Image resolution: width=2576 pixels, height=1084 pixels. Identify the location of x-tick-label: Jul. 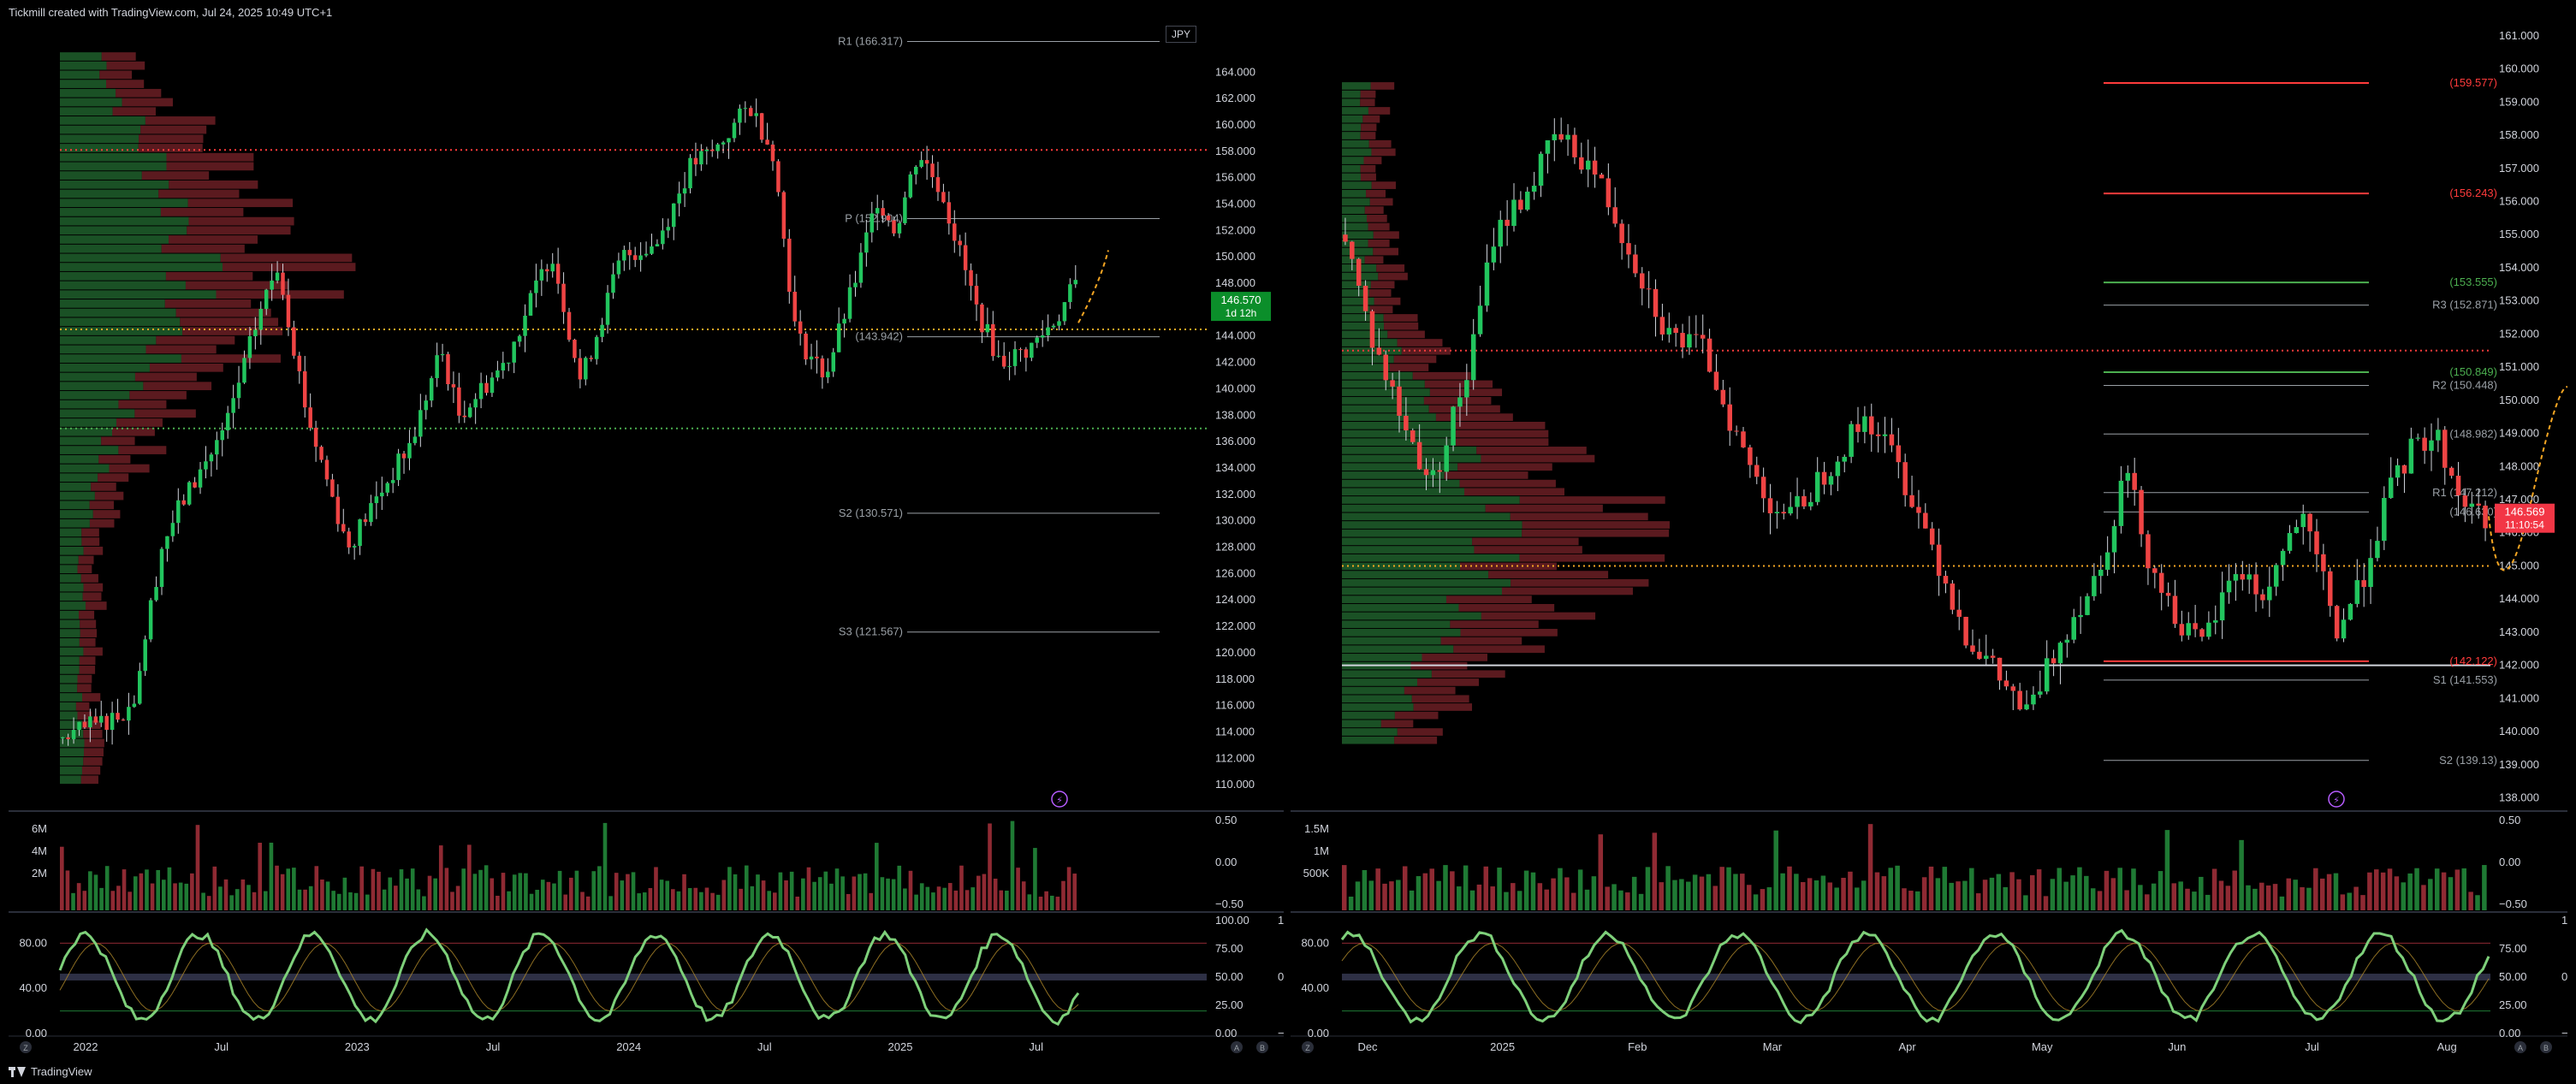
(493, 1046).